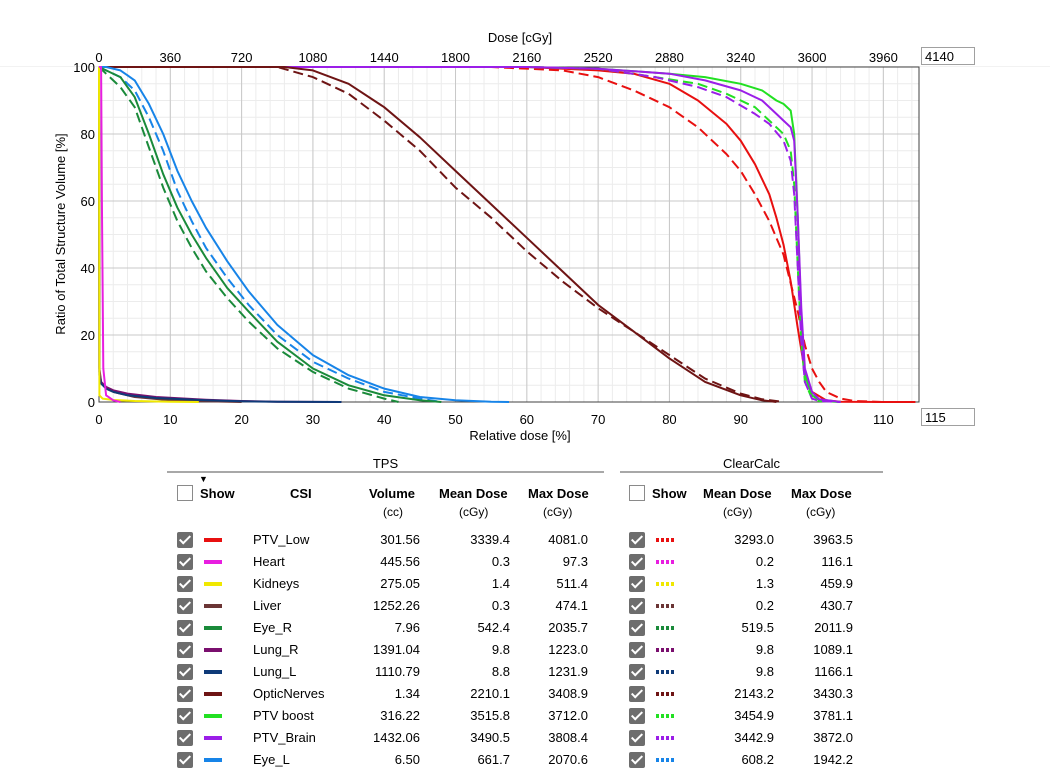 This screenshot has width=1050, height=783. What do you see at coordinates (833, 693) in the screenshot?
I see `clearcalc-max-dose: 3430.3` at bounding box center [833, 693].